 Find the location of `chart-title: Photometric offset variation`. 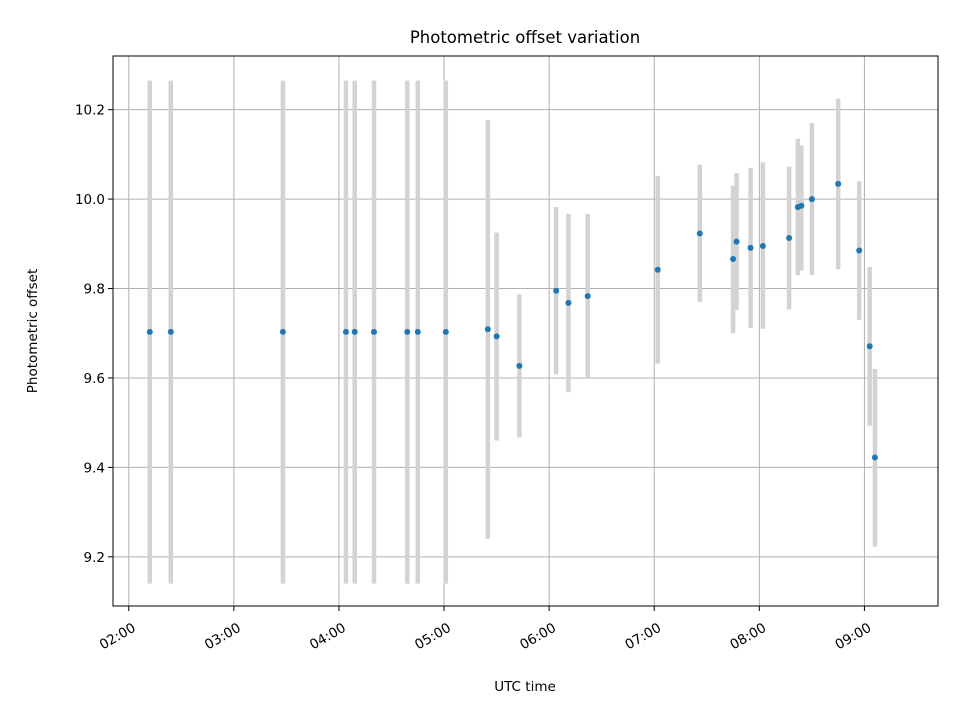

chart-title: Photometric offset variation is located at coordinates (525, 37).